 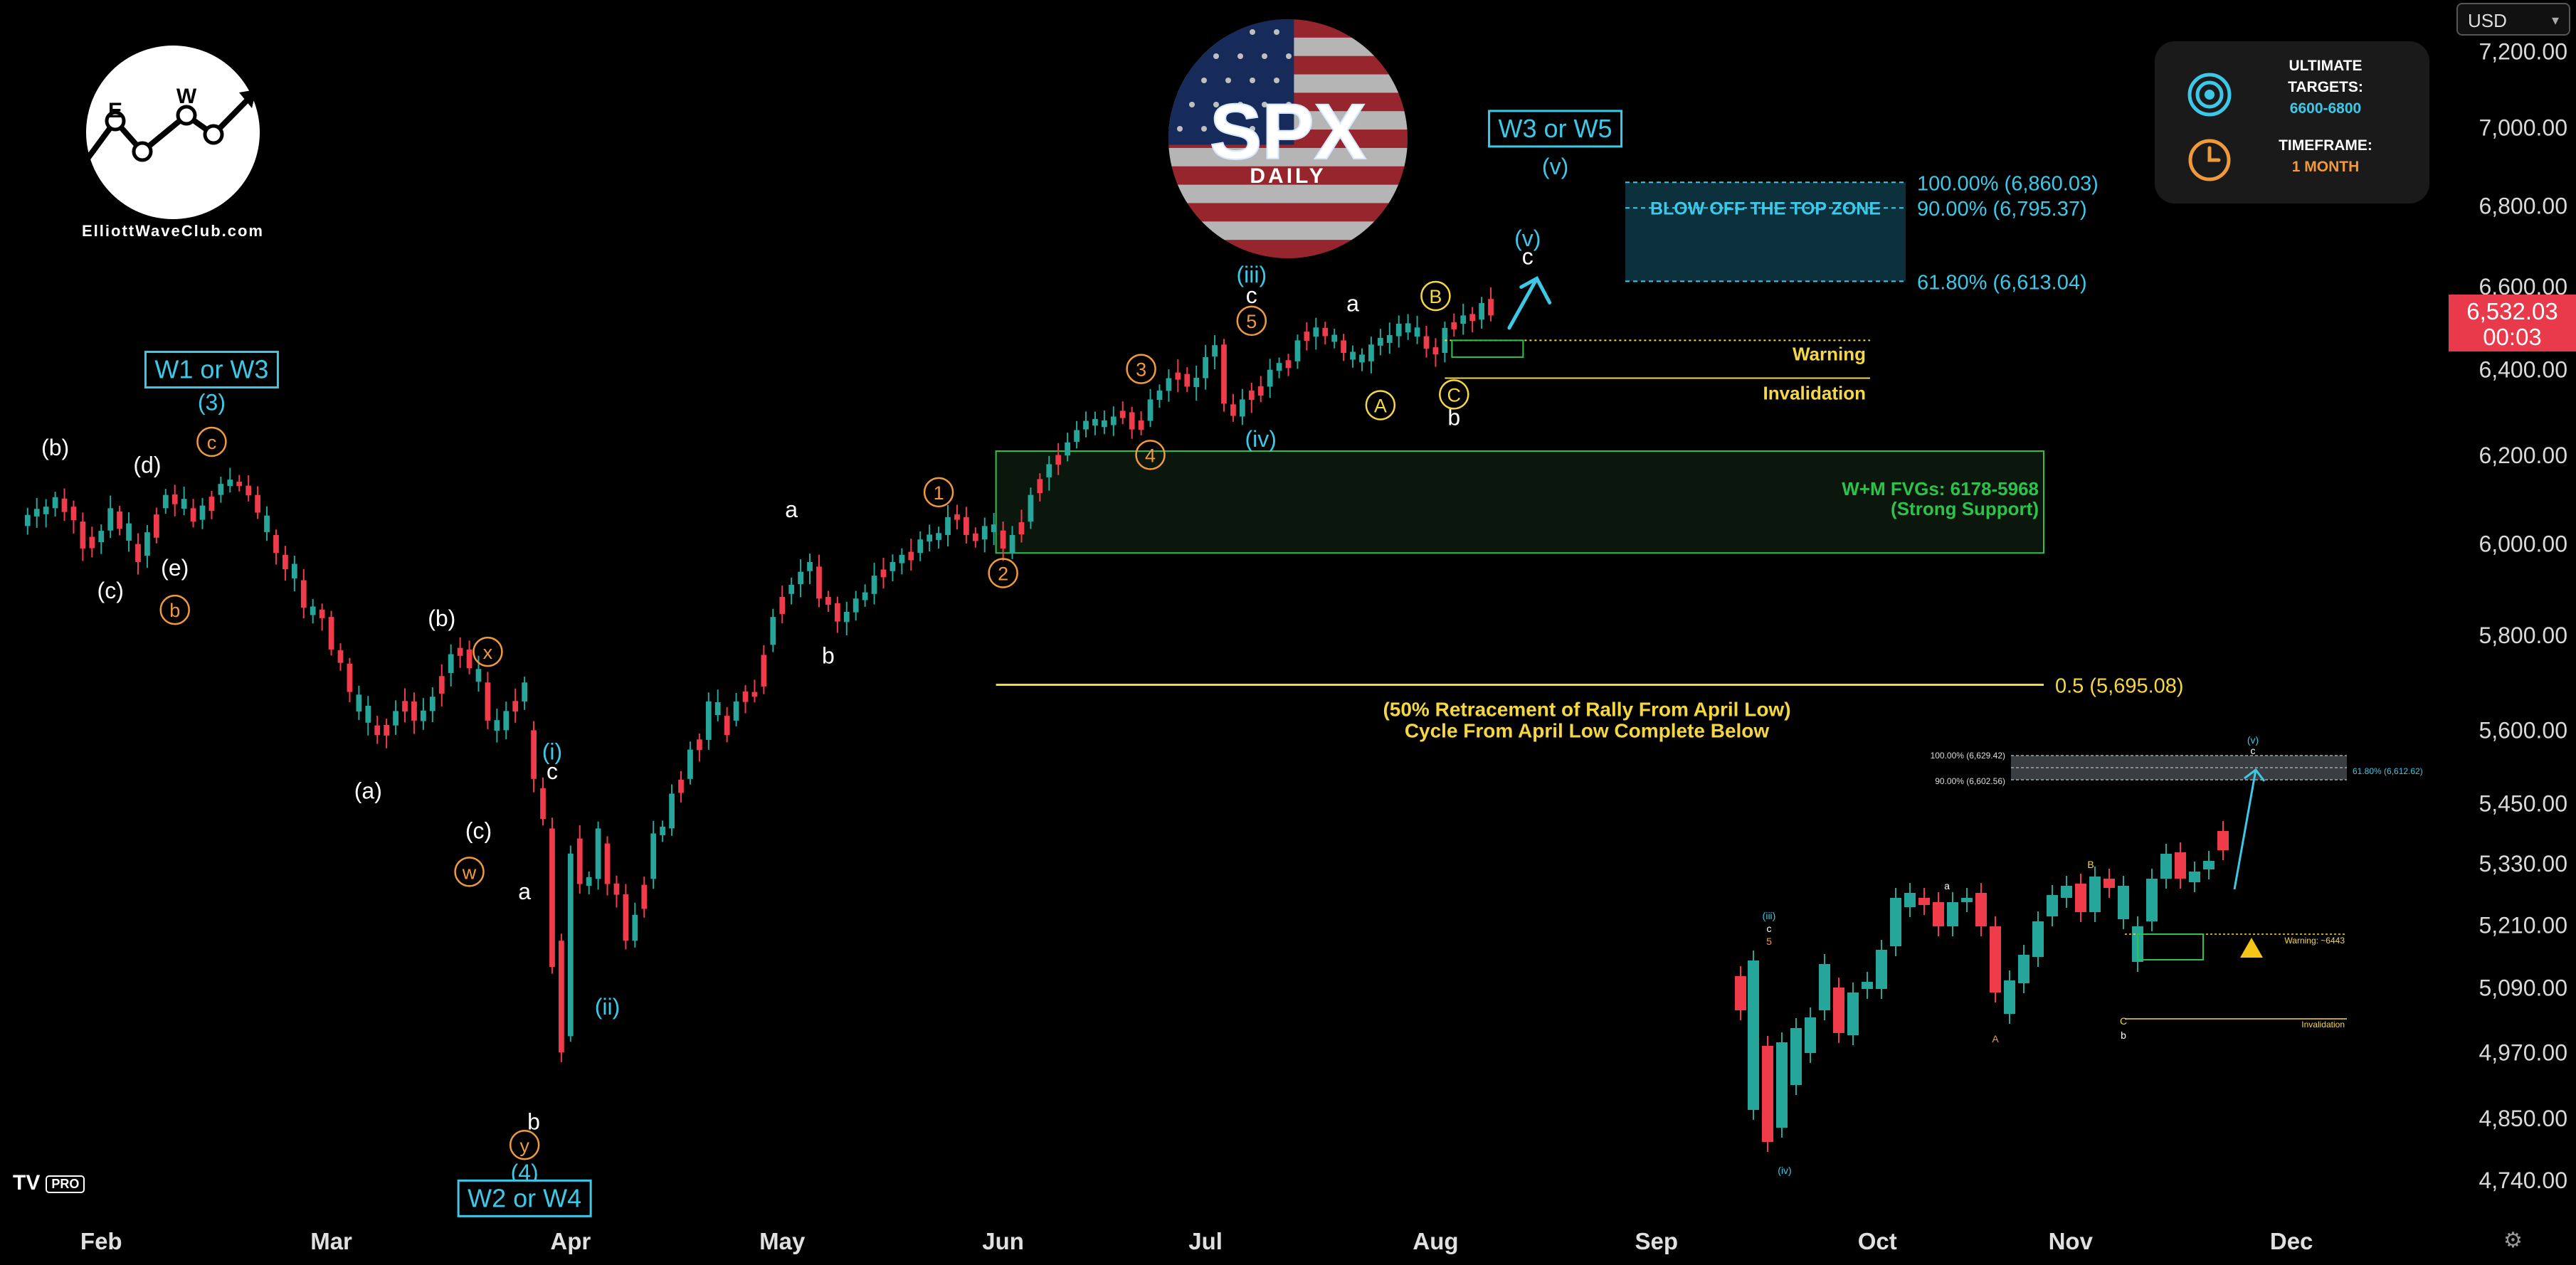 I want to click on ewc-logo: E W C ElliottWaveClub.com, so click(x=172, y=143).